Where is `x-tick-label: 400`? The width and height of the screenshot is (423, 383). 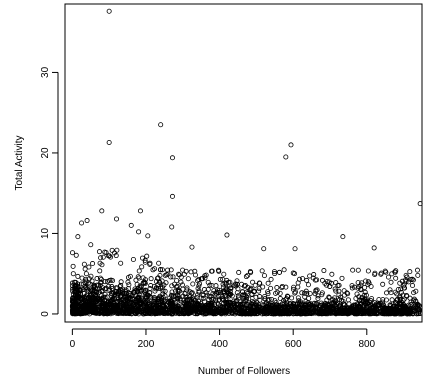
x-tick-label: 400 is located at coordinates (219, 344).